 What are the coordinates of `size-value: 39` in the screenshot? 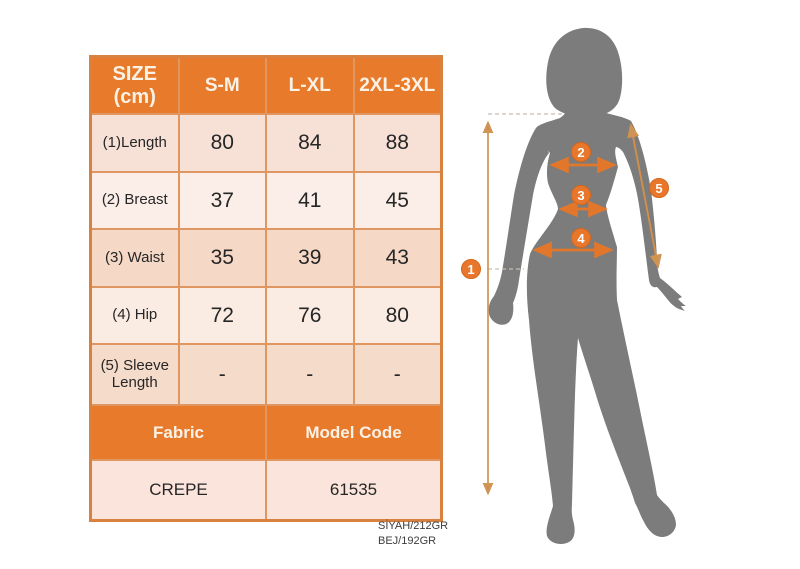 It's located at (310, 258).